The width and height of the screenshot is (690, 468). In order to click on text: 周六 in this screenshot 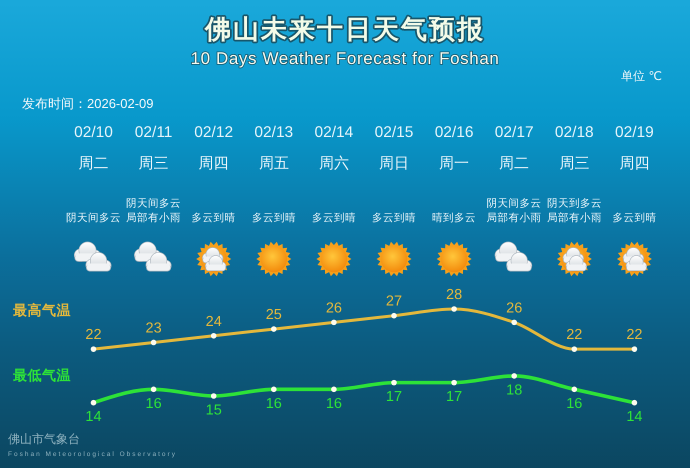, I will do `click(333, 163)`.